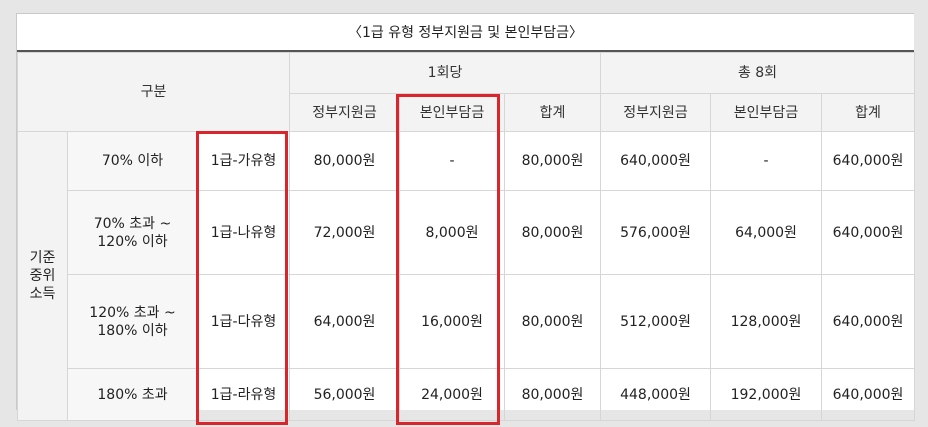 The height and width of the screenshot is (427, 928). What do you see at coordinates (757, 73) in the screenshot?
I see `header-total: 총 8회` at bounding box center [757, 73].